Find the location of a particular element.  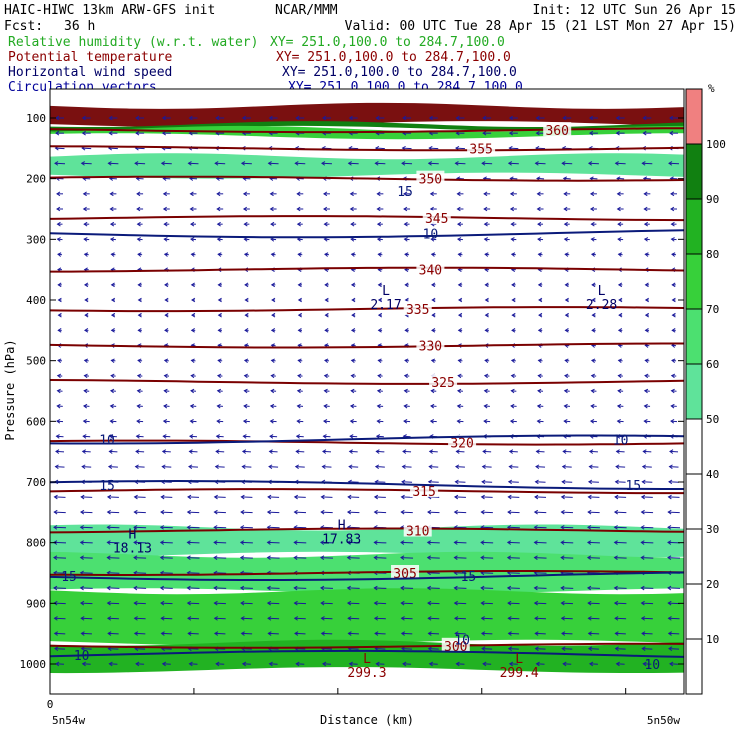

wind-label: 10 is located at coordinates (652, 665).